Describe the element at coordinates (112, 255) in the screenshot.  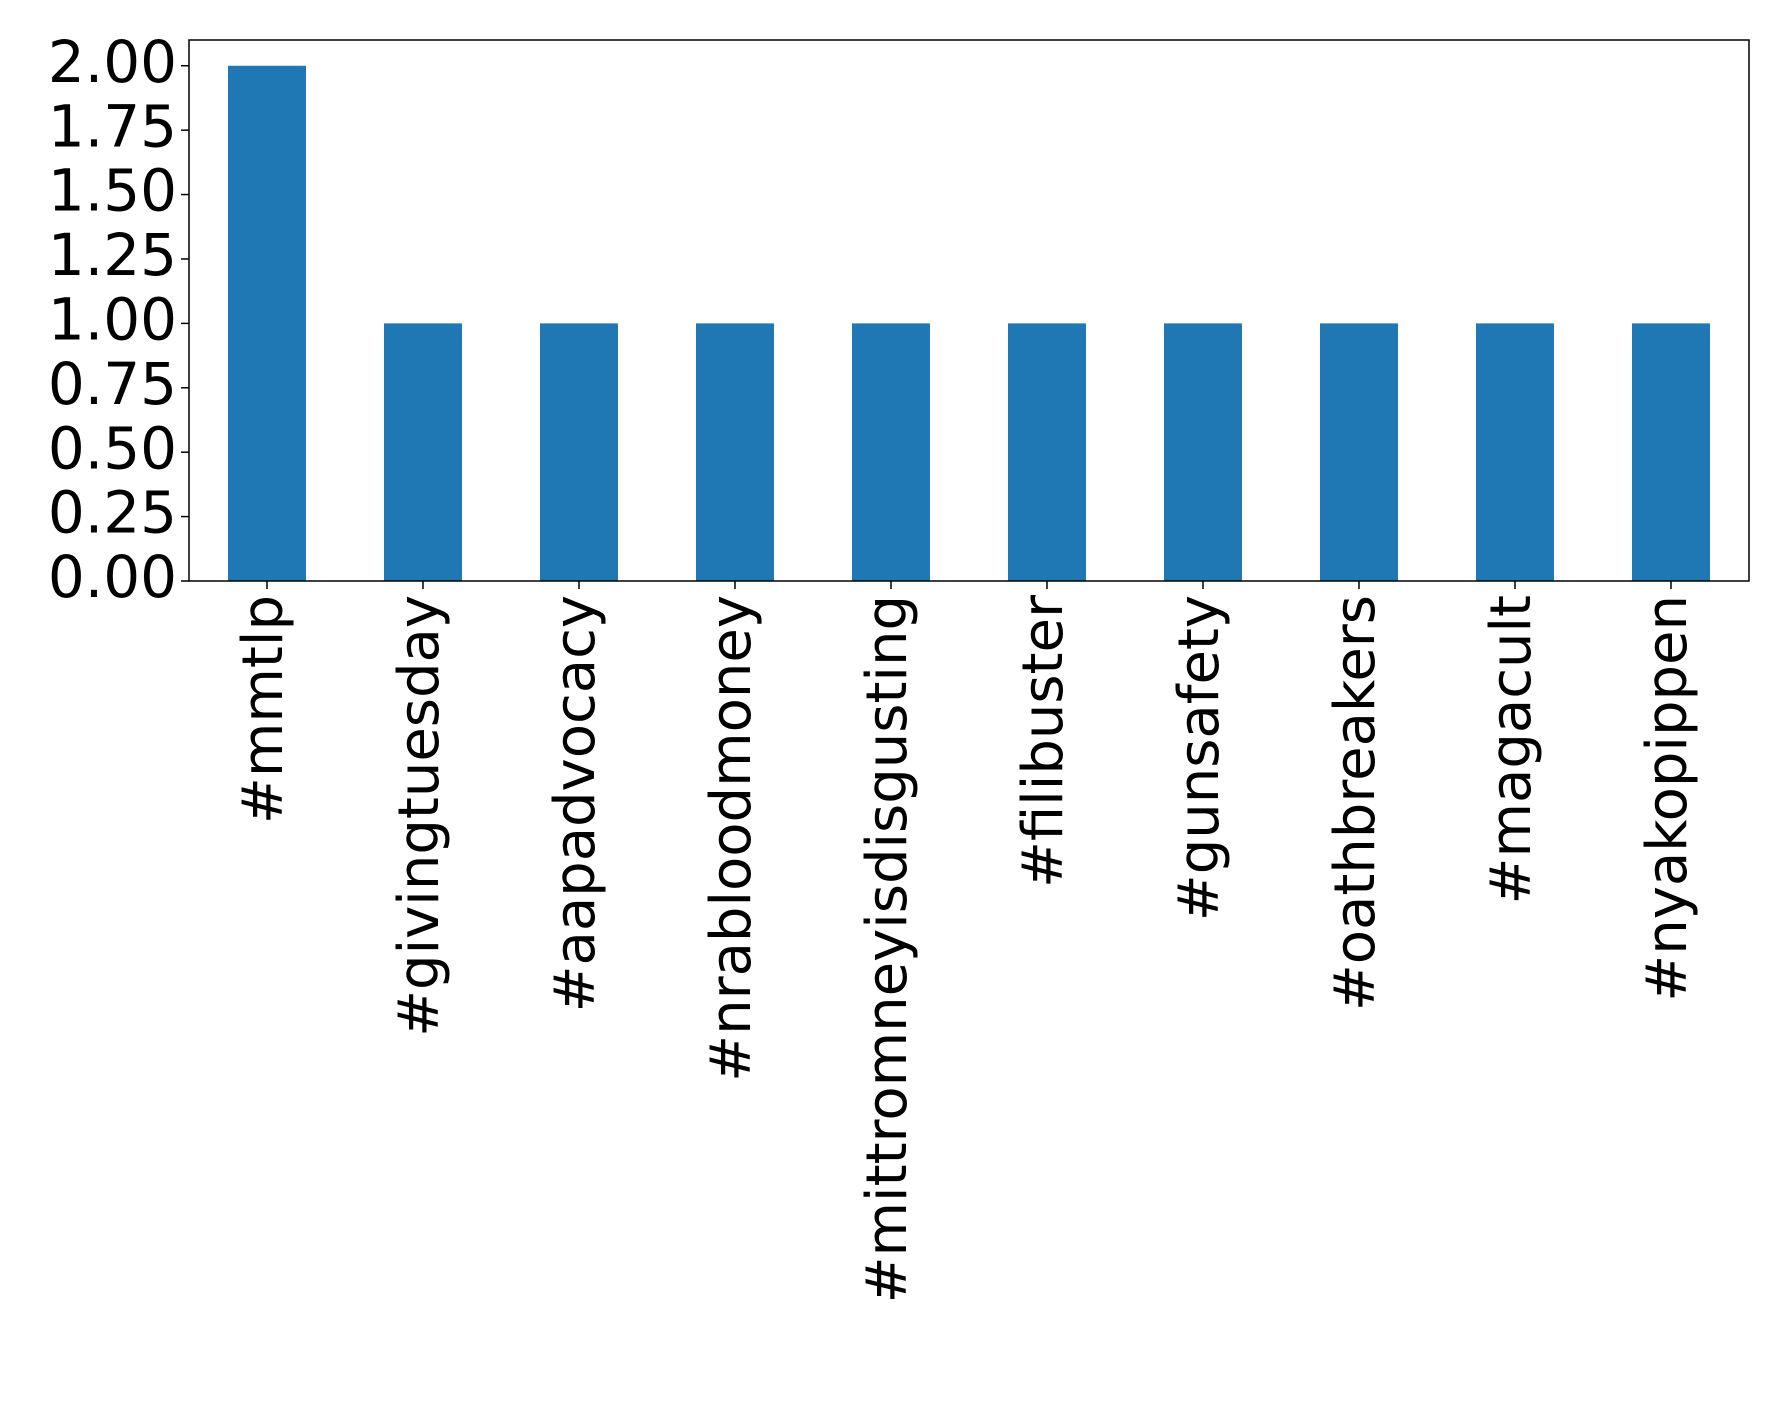
I see `y-tick-label: 1.25` at that location.